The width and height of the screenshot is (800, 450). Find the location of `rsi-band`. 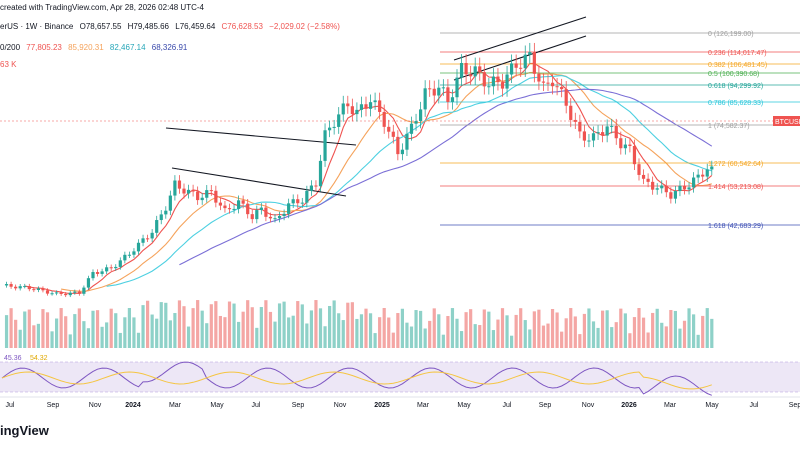

rsi-band is located at coordinates (400, 377).